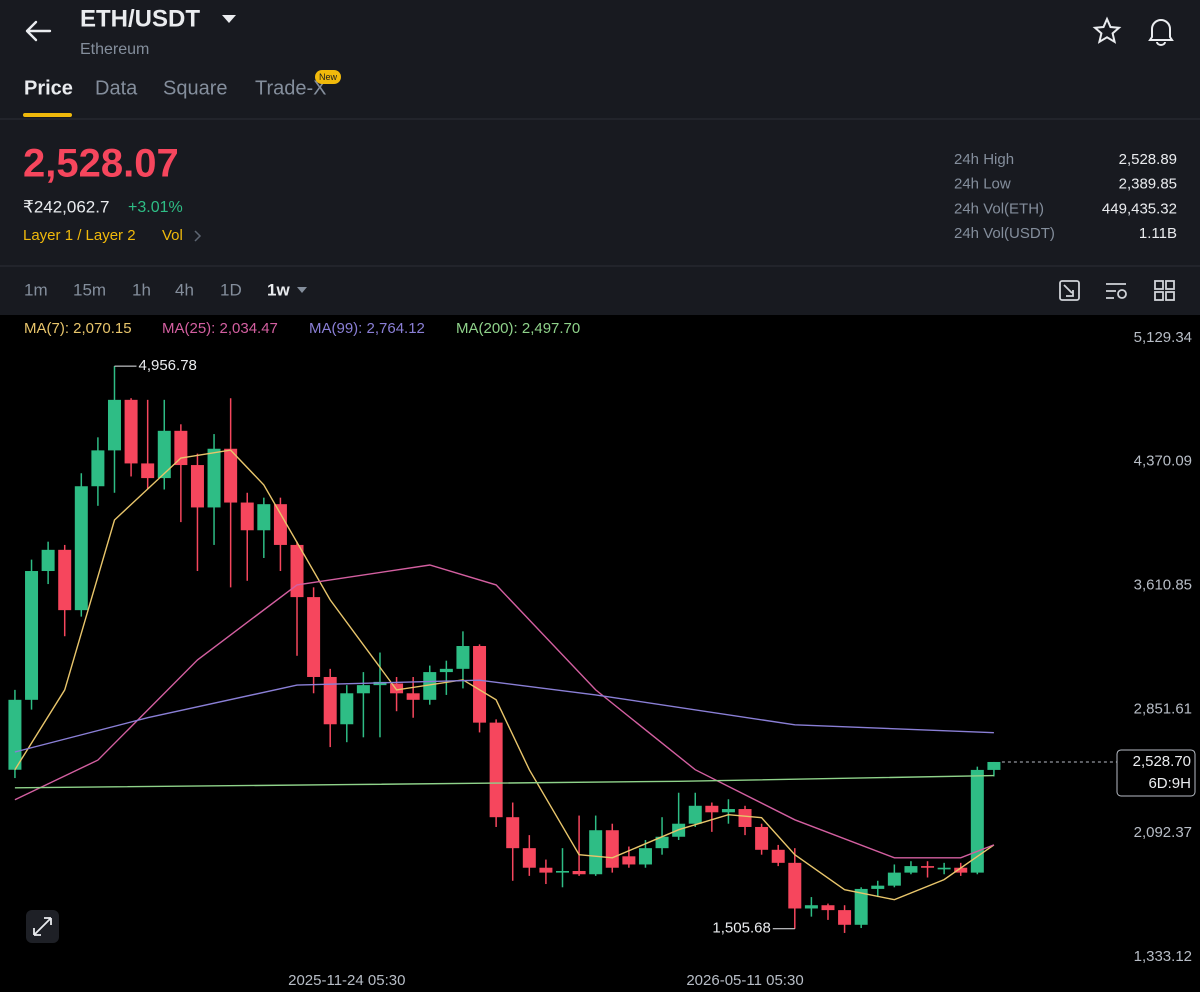 This screenshot has width=1200, height=992. What do you see at coordinates (36, 289) in the screenshot?
I see `timeframe: 1m` at bounding box center [36, 289].